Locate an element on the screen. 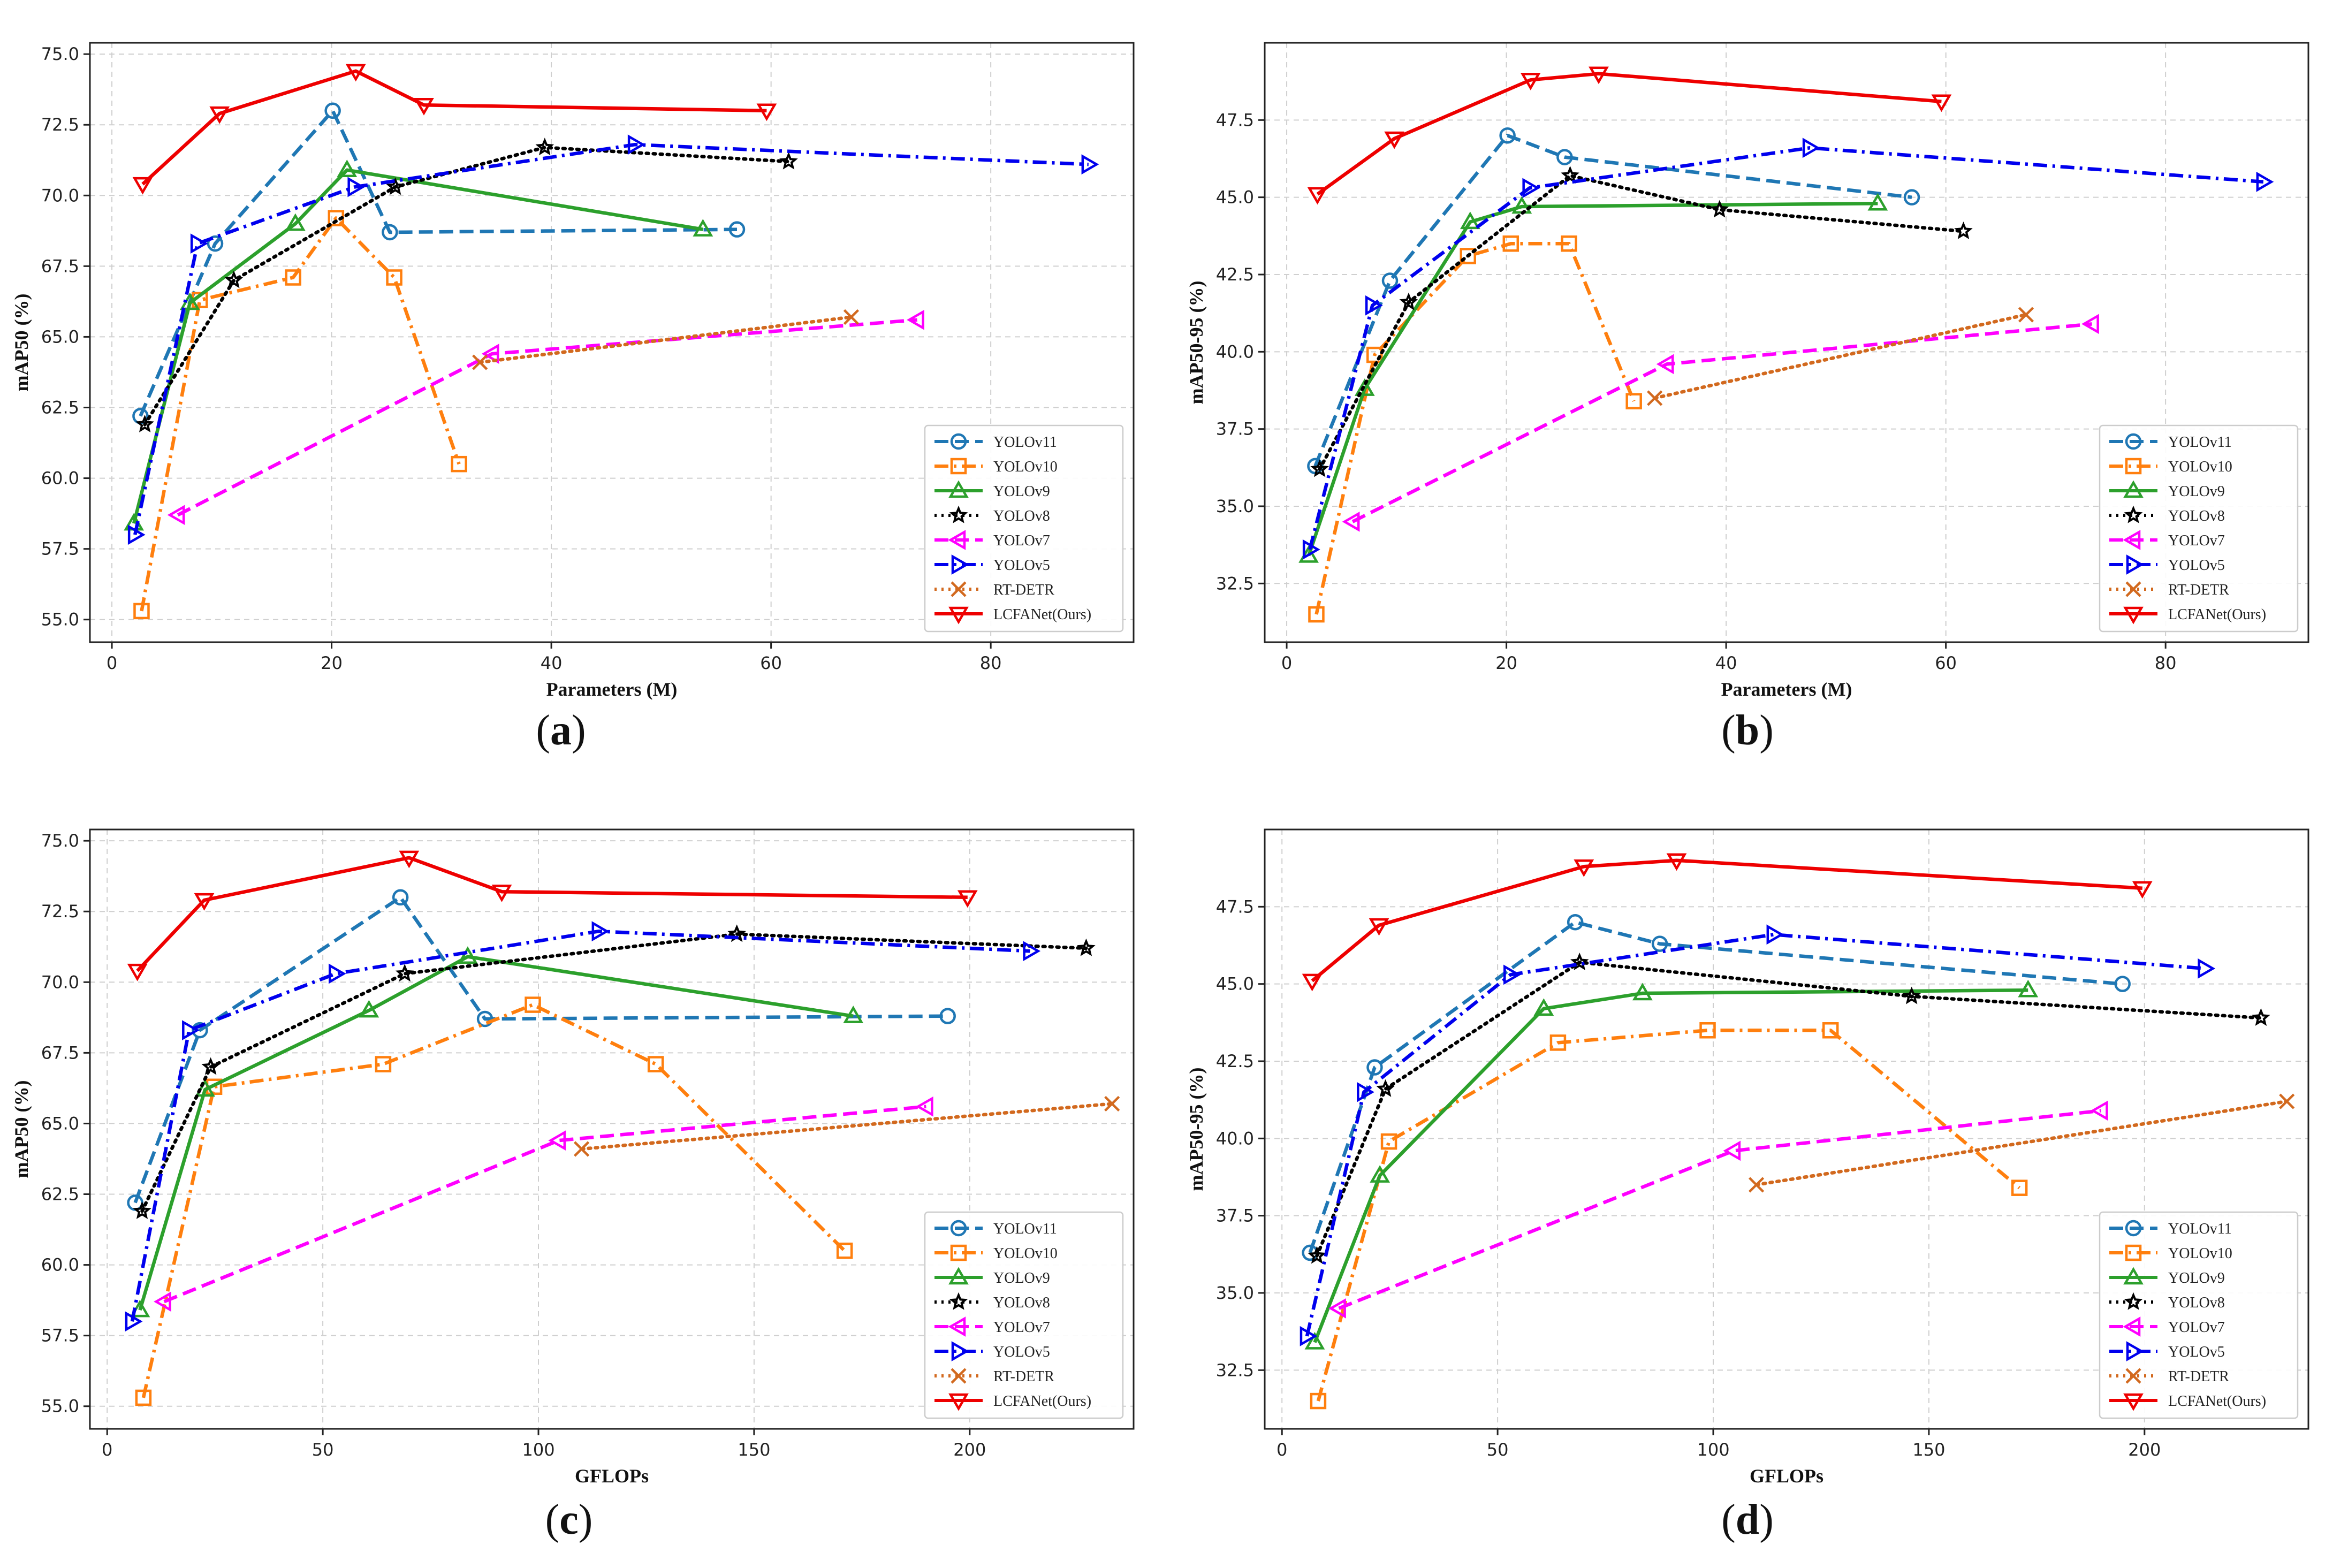  x-tick-label-a: 60 is located at coordinates (771, 663).